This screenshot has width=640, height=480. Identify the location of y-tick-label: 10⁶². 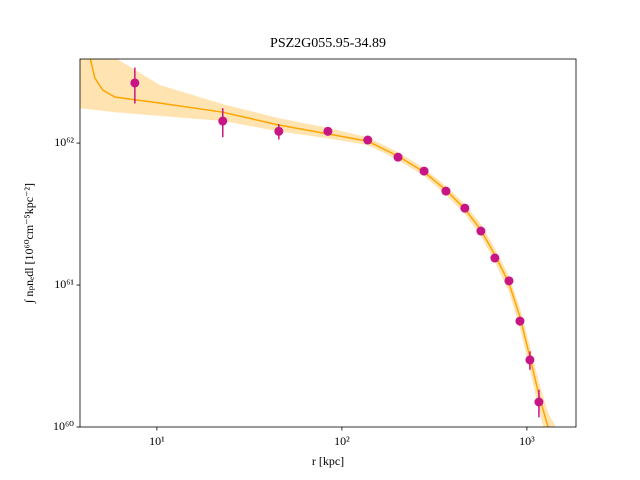
(64, 142).